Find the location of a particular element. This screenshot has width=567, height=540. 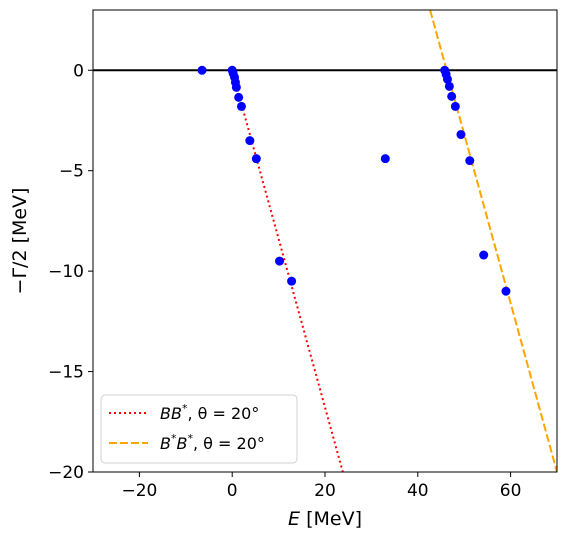

x-tick-label: −20 is located at coordinates (139, 491).